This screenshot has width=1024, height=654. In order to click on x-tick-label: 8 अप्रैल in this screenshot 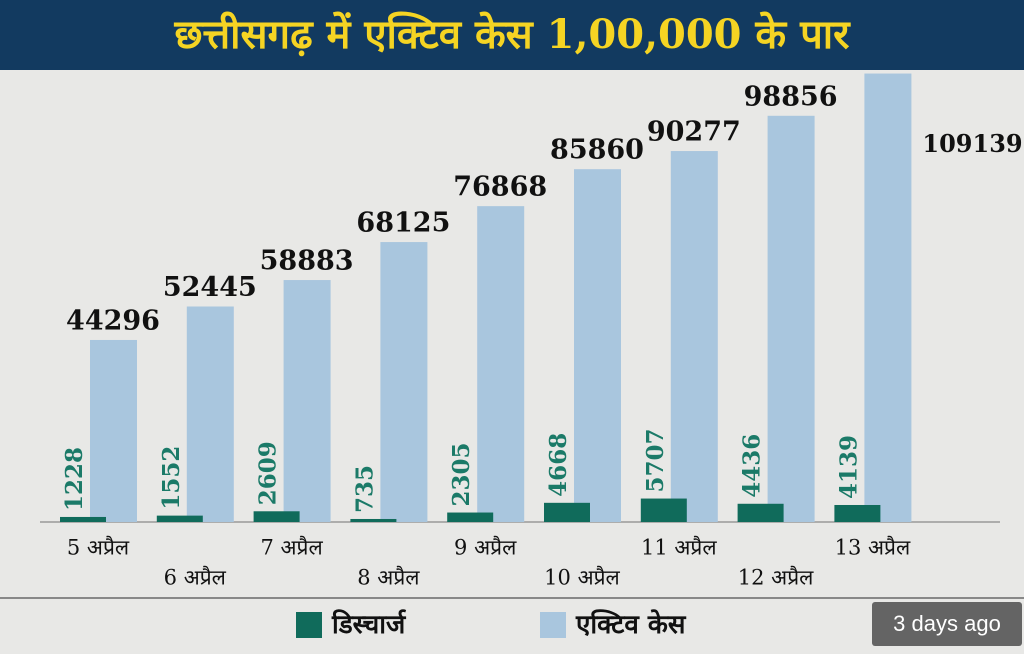, I will do `click(388, 578)`.